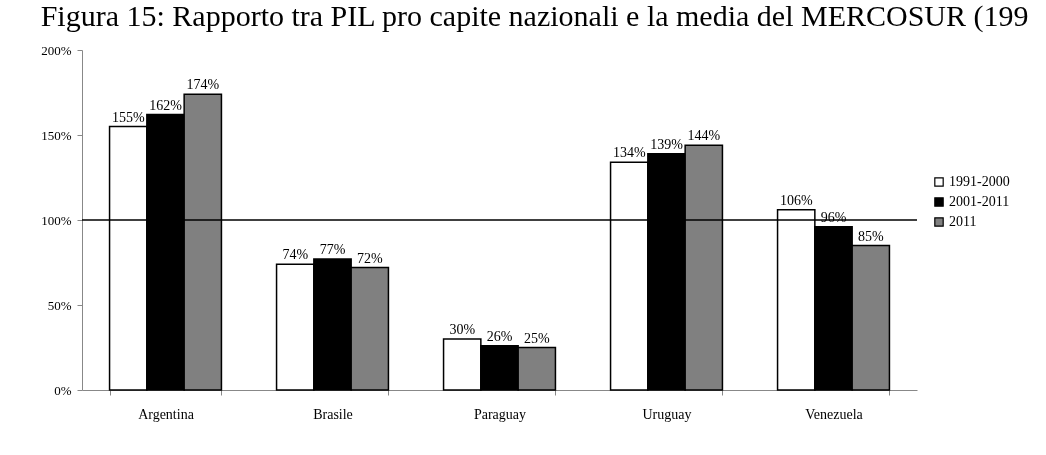  What do you see at coordinates (56, 50) in the screenshot?
I see `y-tick-label: 200%` at bounding box center [56, 50].